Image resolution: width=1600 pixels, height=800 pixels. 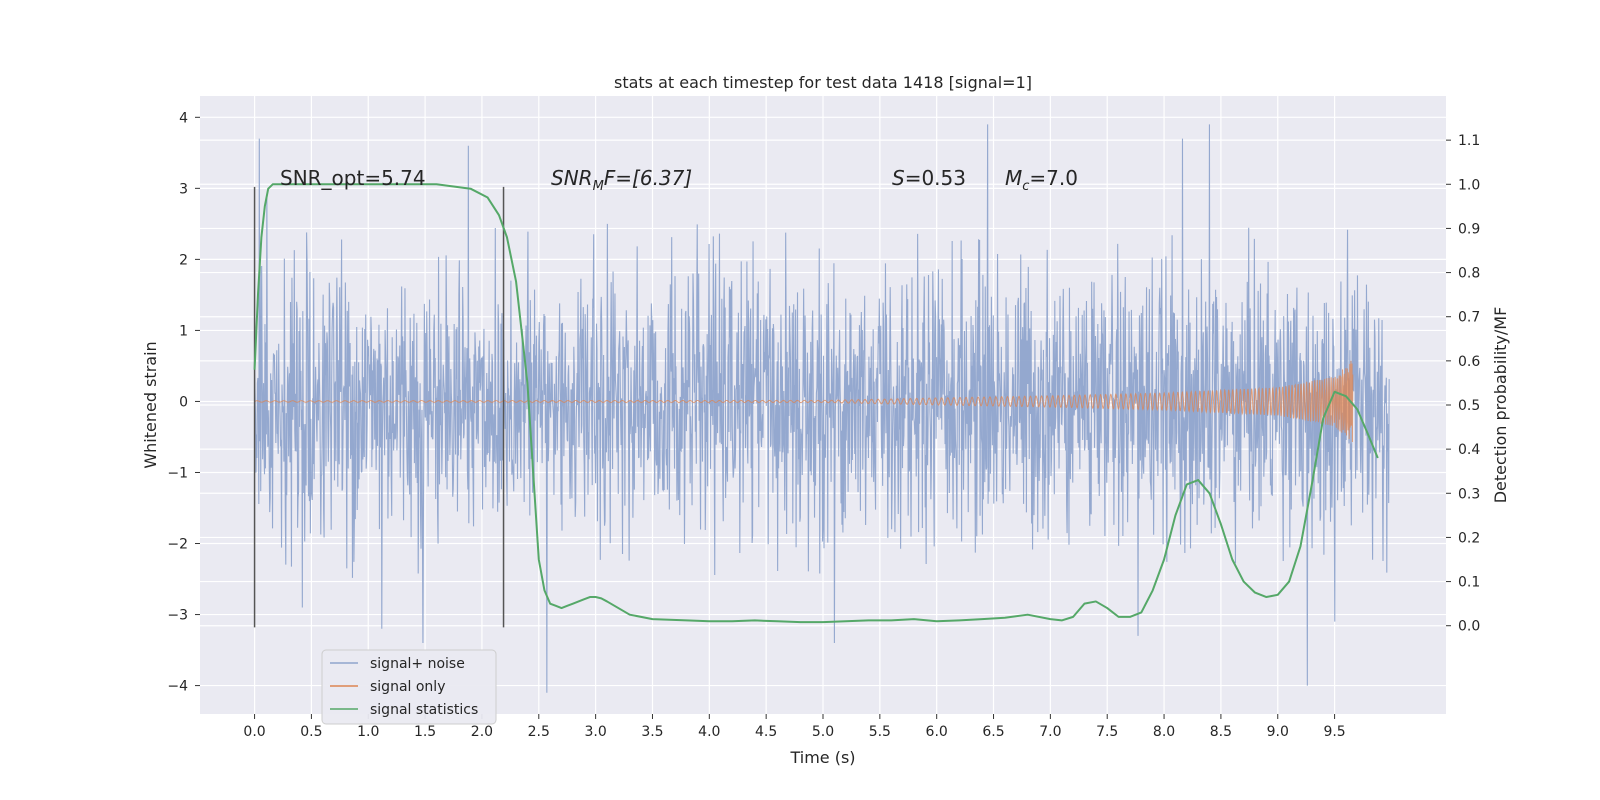 I want to click on y-axis-label-left: Whitened strain, so click(x=150, y=404).